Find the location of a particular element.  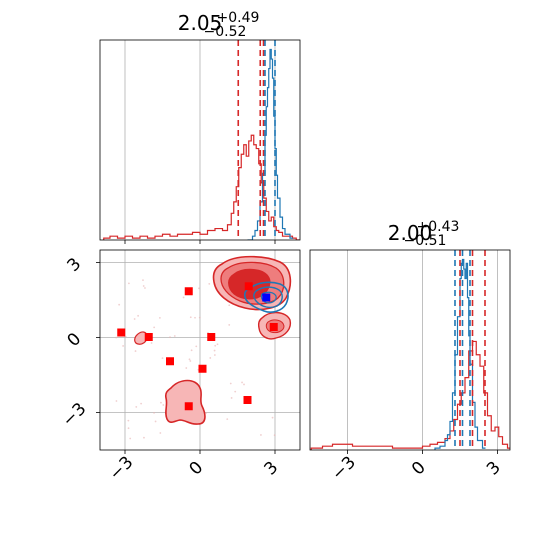

param1-title: 2.05 is located at coordinates (200, 23).